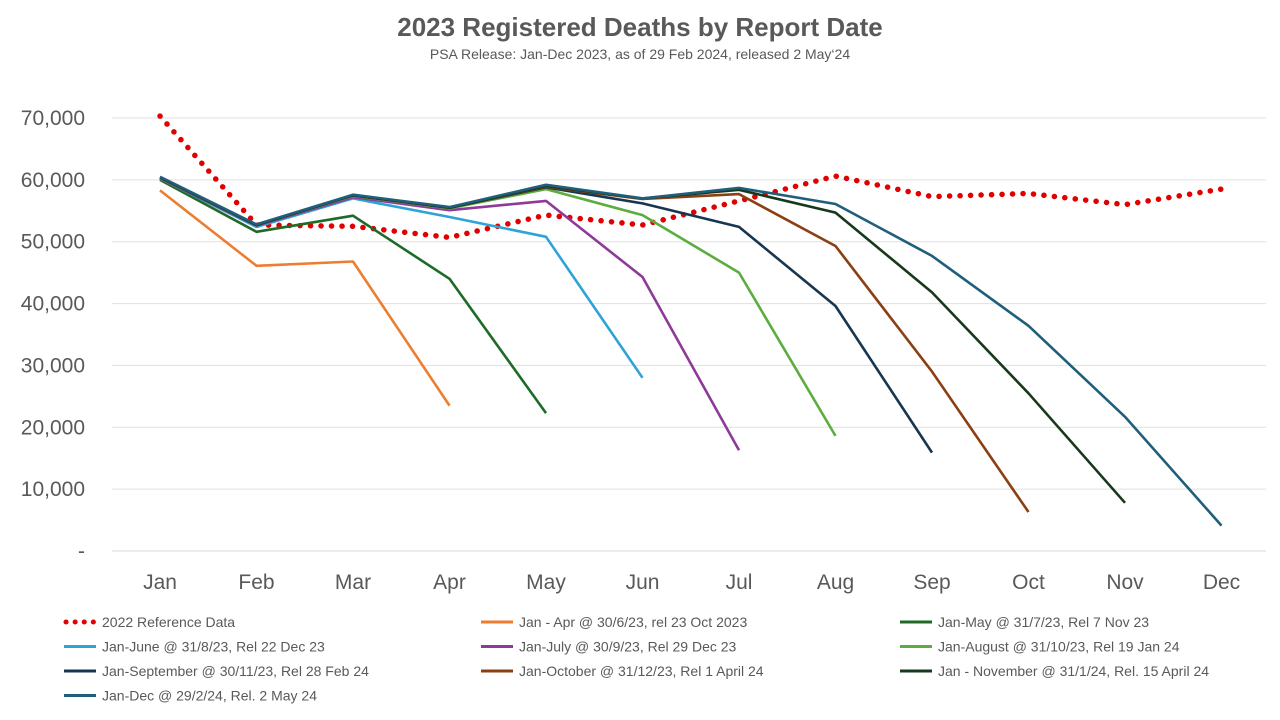 Image resolution: width=1280 pixels, height=720 pixels. What do you see at coordinates (633, 622) in the screenshot?
I see `legend-label: Jan - Apr @ 30/6/23, rel 23 Oct 2023` at bounding box center [633, 622].